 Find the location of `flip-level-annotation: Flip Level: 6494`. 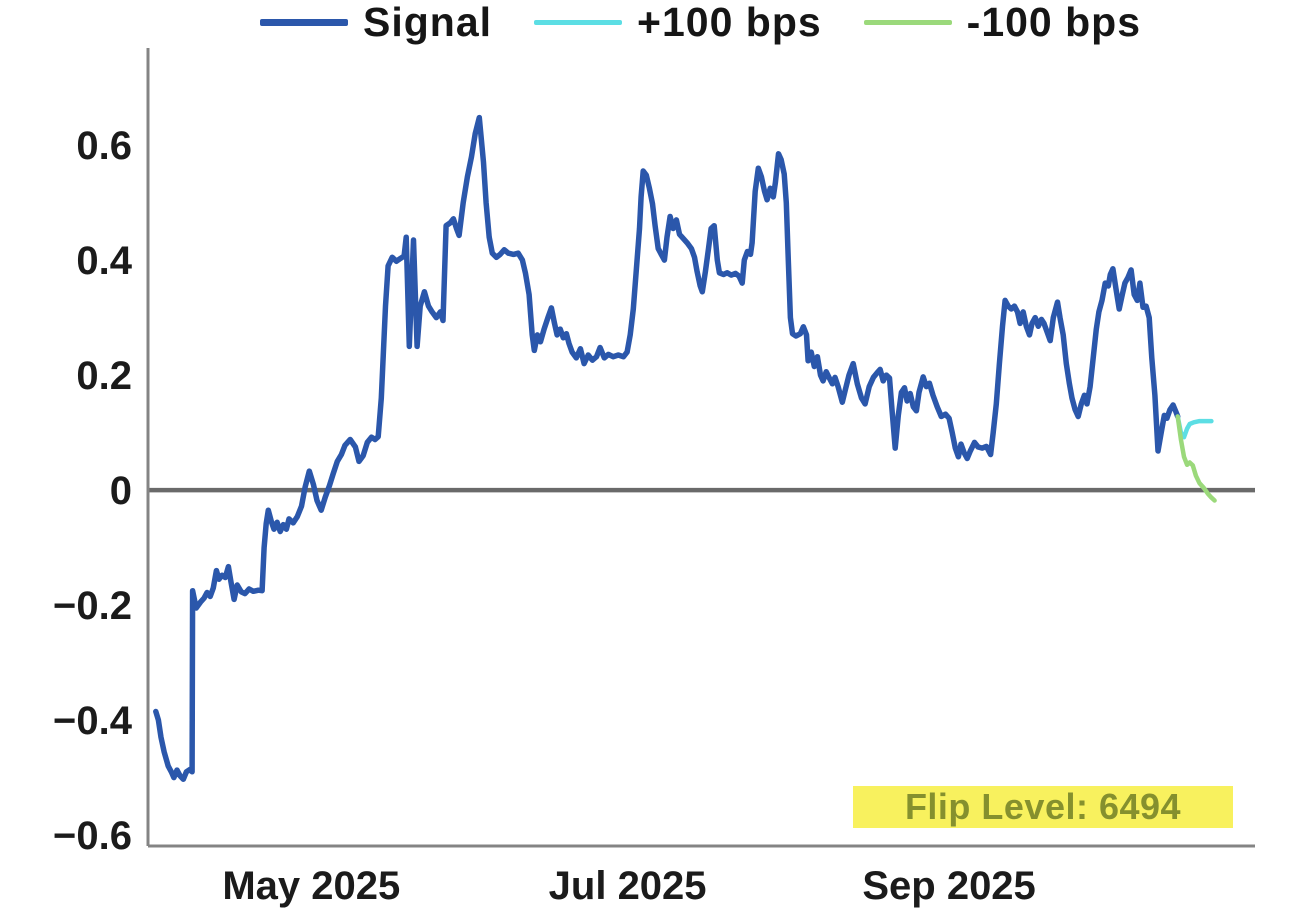

flip-level-annotation: Flip Level: 6494 is located at coordinates (1043, 807).